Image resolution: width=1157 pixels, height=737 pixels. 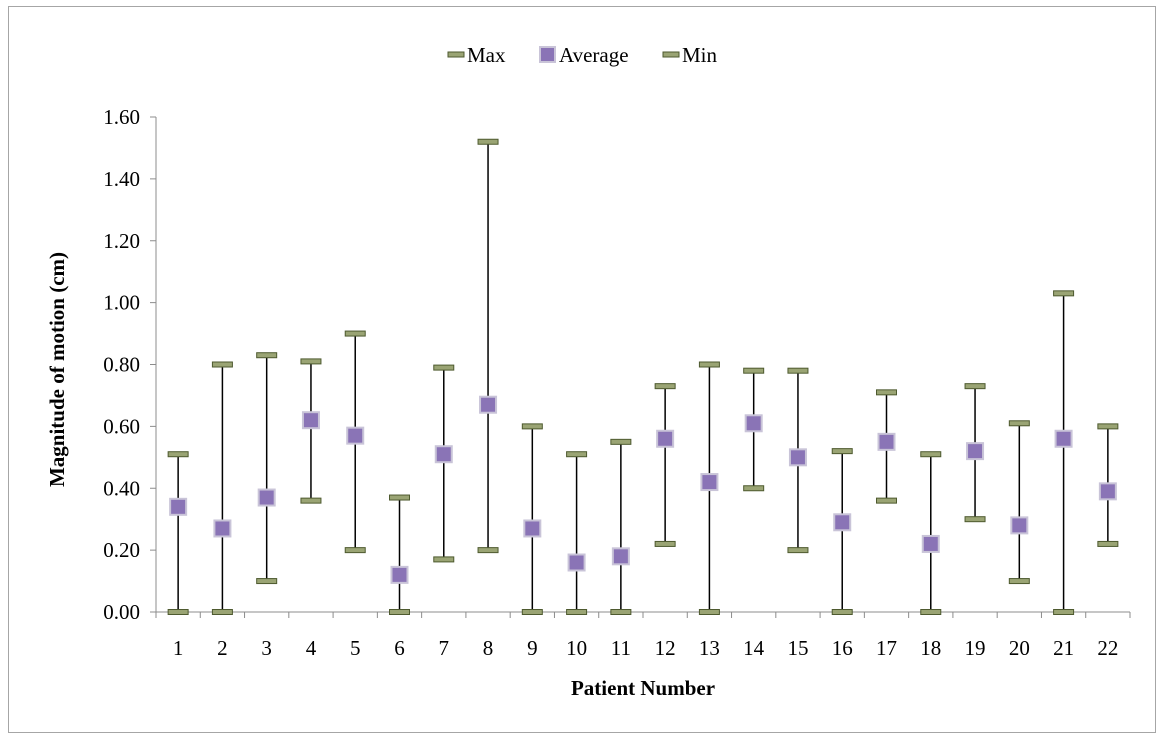 What do you see at coordinates (886, 648) in the screenshot?
I see `x-tick-label: 17` at bounding box center [886, 648].